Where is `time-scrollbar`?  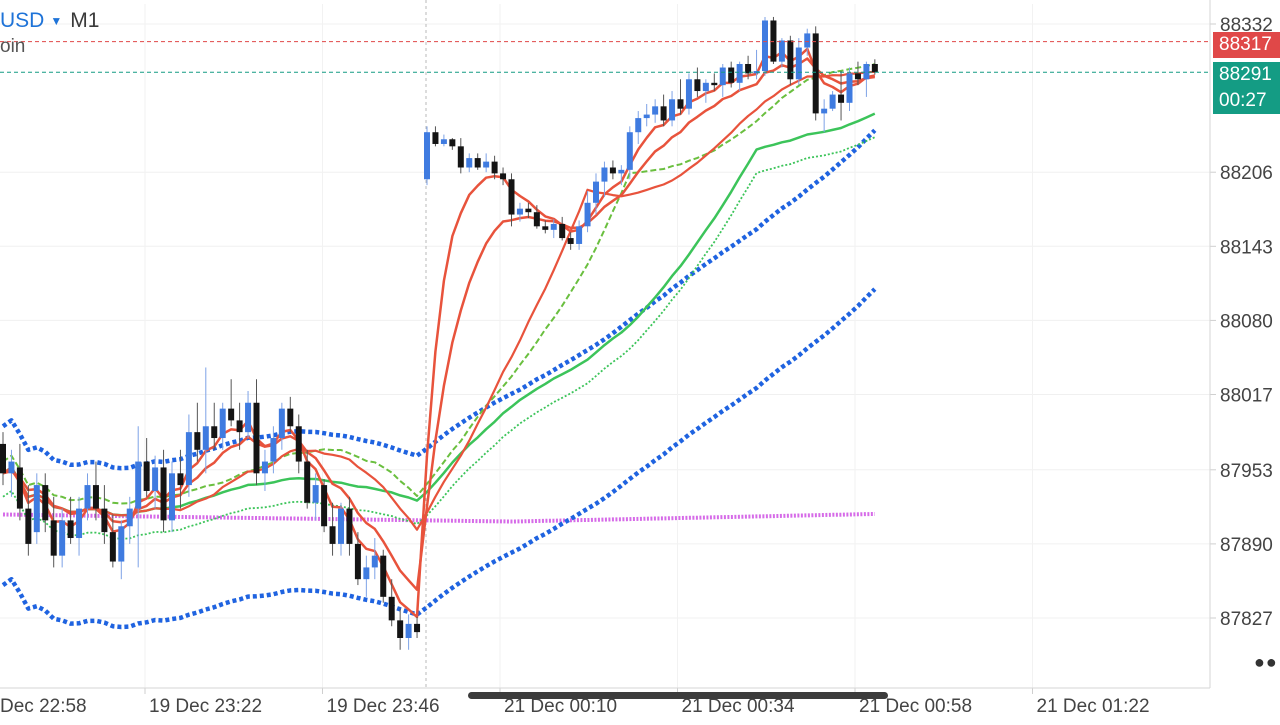
time-scrollbar is located at coordinates (678, 695).